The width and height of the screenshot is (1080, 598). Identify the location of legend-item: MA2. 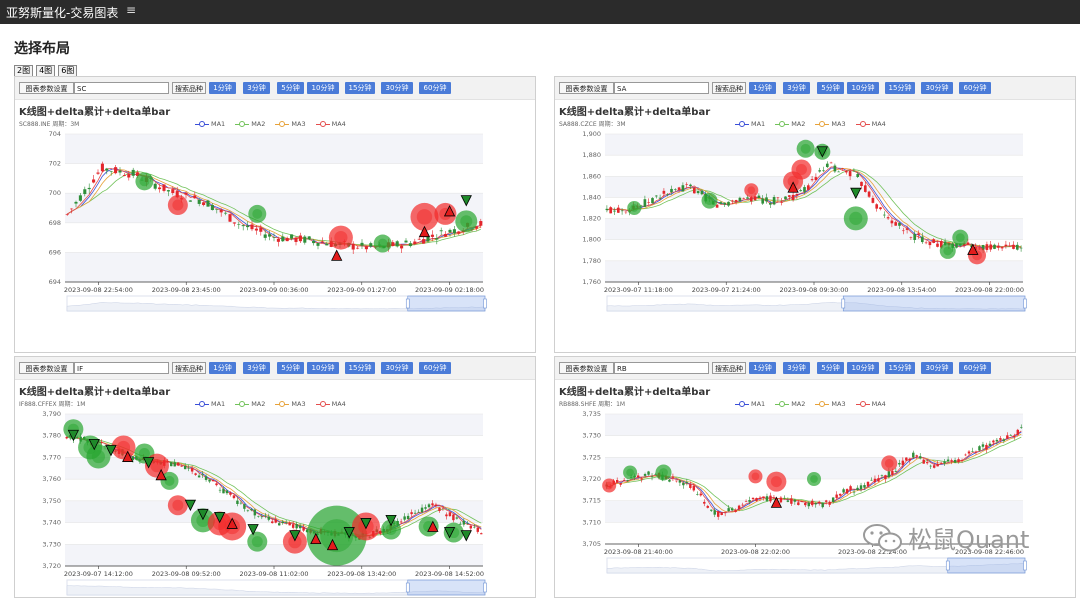
(250, 124).